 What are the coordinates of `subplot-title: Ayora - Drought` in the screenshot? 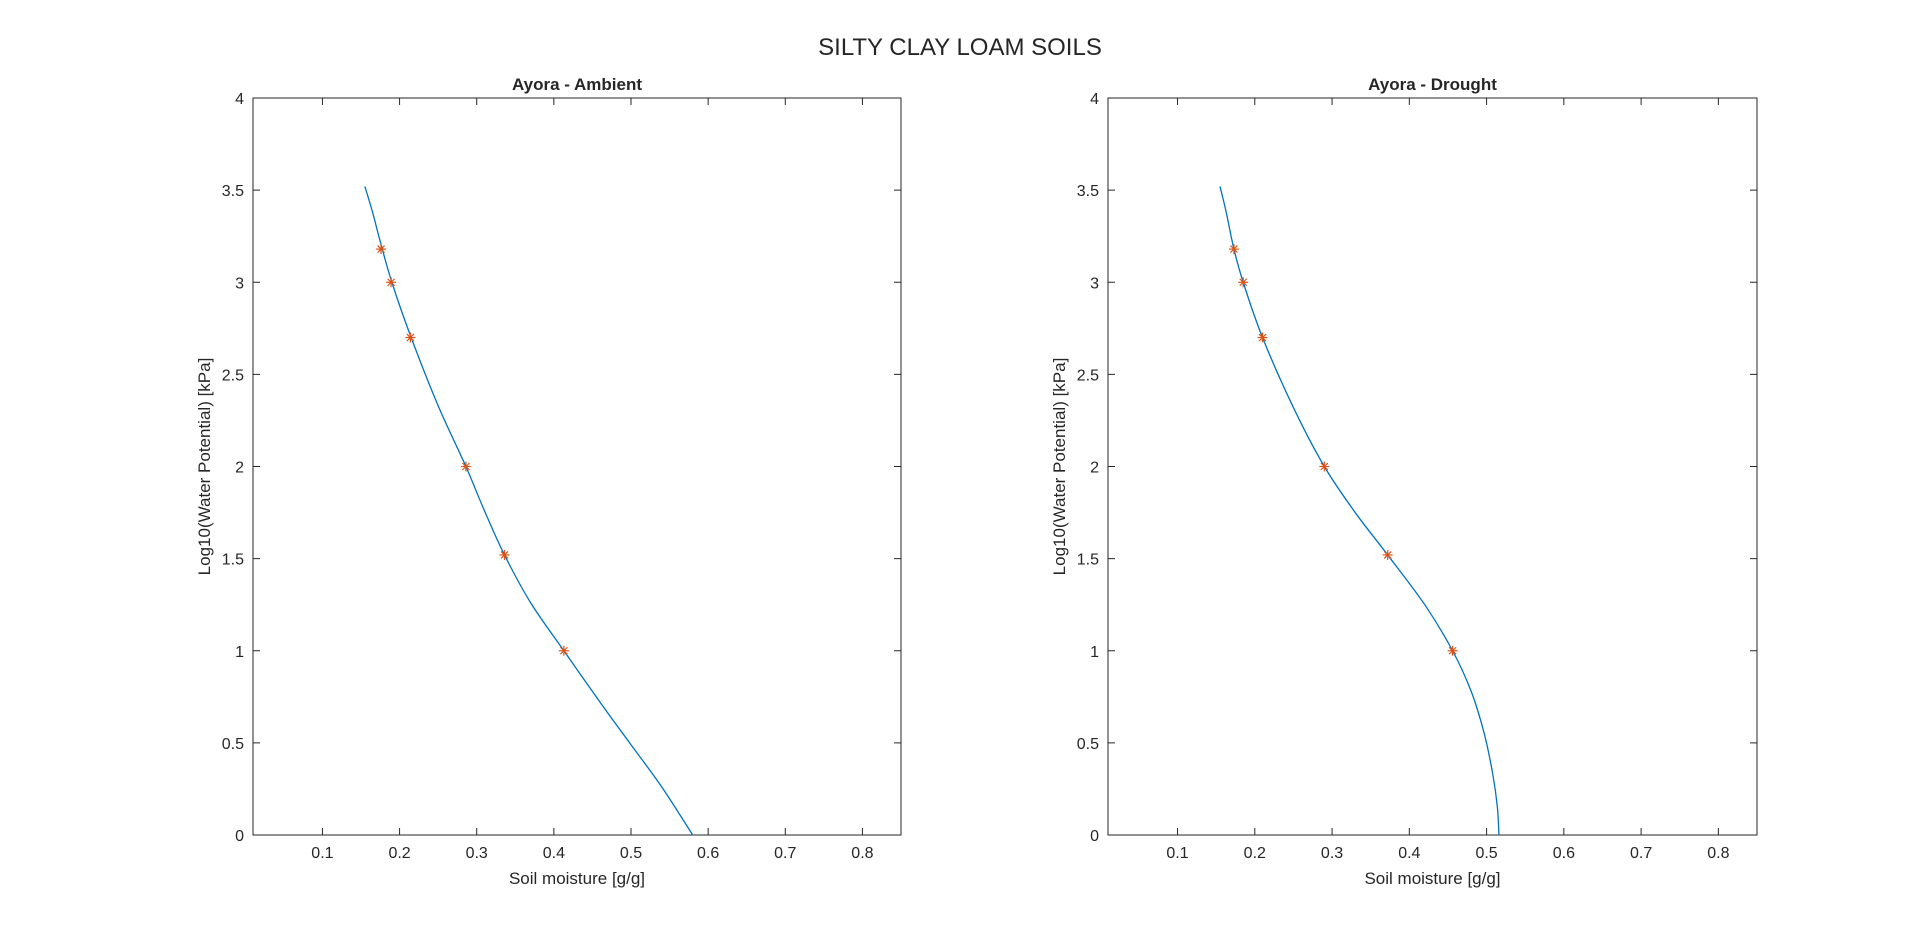 It's located at (1432, 84).